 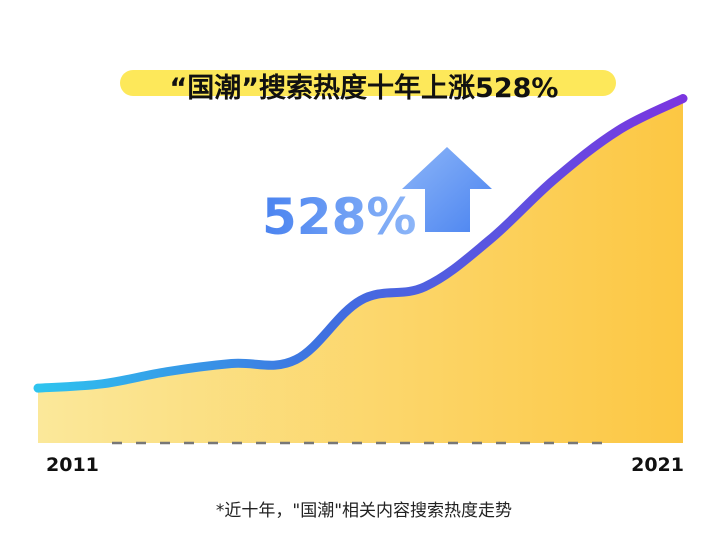 What do you see at coordinates (554, 180) in the screenshot?
I see `data-point-2019` at bounding box center [554, 180].